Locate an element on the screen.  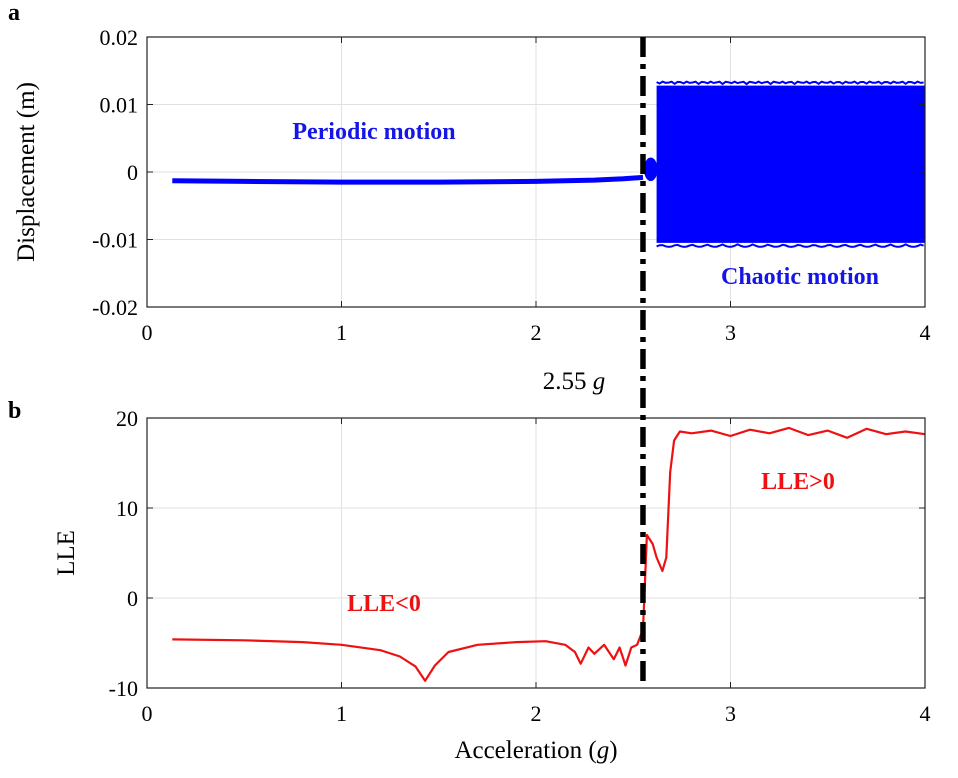
panel-b-label: b is located at coordinates (14, 411).